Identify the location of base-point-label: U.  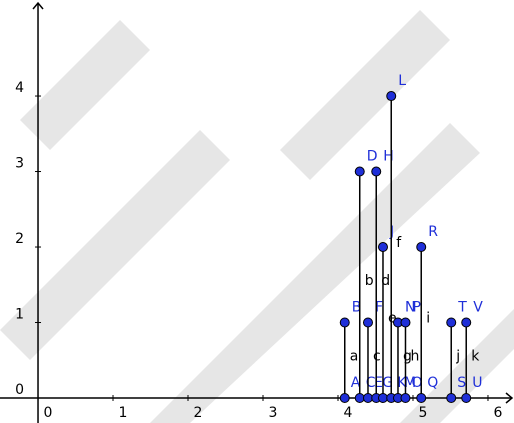
(477, 383).